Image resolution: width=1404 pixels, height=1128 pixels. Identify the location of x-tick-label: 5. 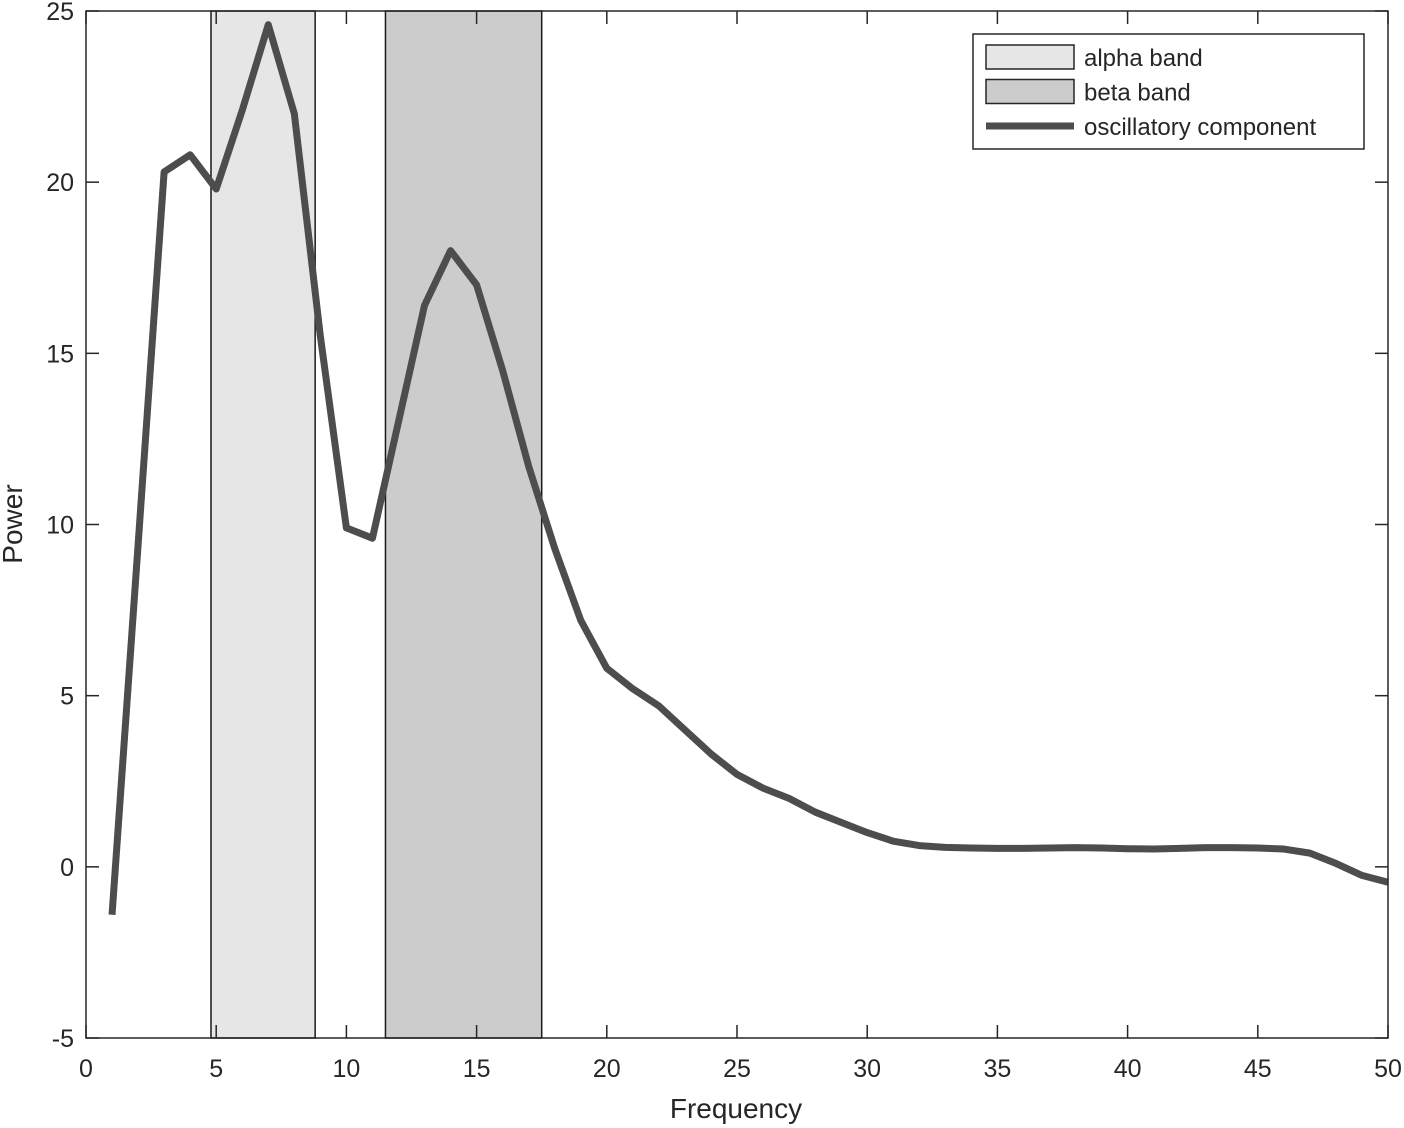
(216, 1069).